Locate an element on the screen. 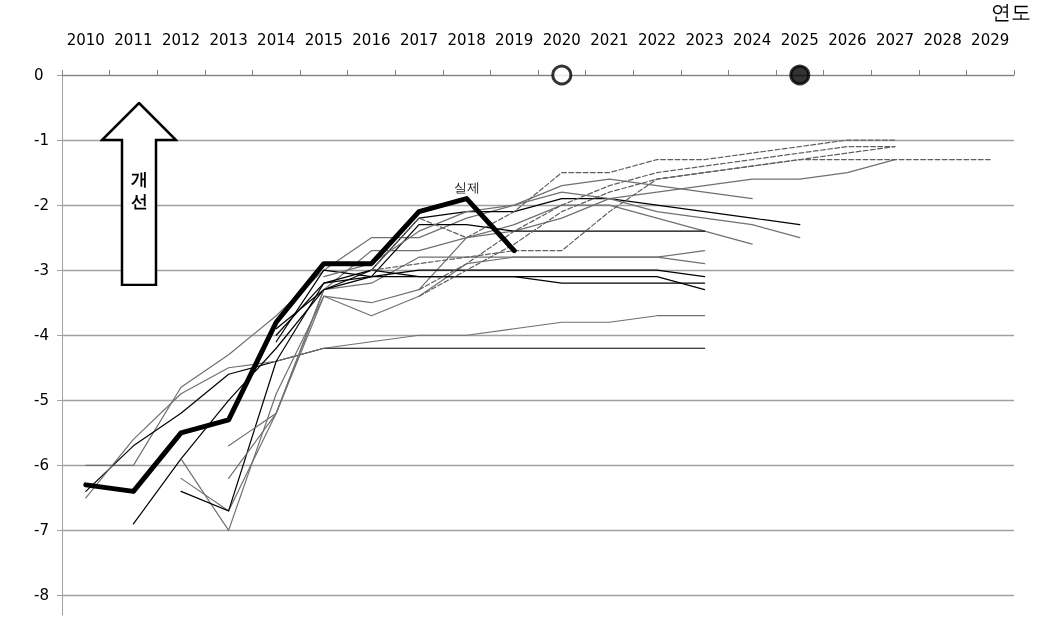 The height and width of the screenshot is (626, 1047). x-tick-label: 2010 is located at coordinates (85, 39).